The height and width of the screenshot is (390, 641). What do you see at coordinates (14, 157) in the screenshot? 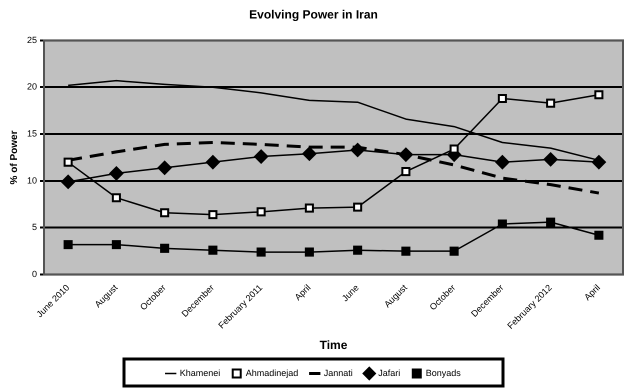
I see `y-axis-title: % of Power` at bounding box center [14, 157].